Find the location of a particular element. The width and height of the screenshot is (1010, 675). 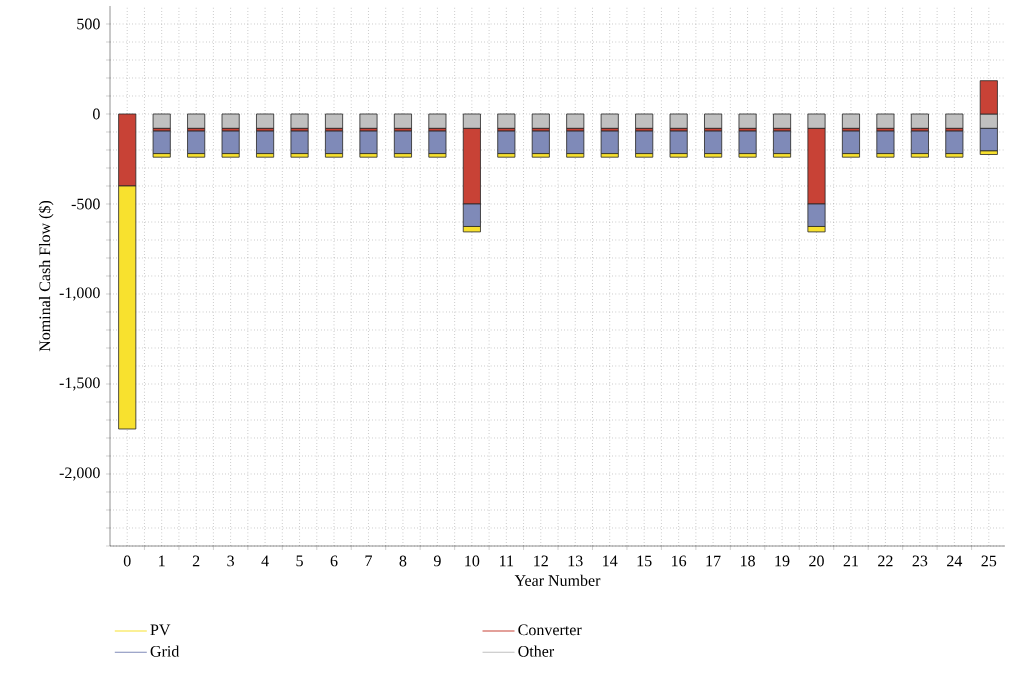

x-tick-label: 11 is located at coordinates (507, 561).